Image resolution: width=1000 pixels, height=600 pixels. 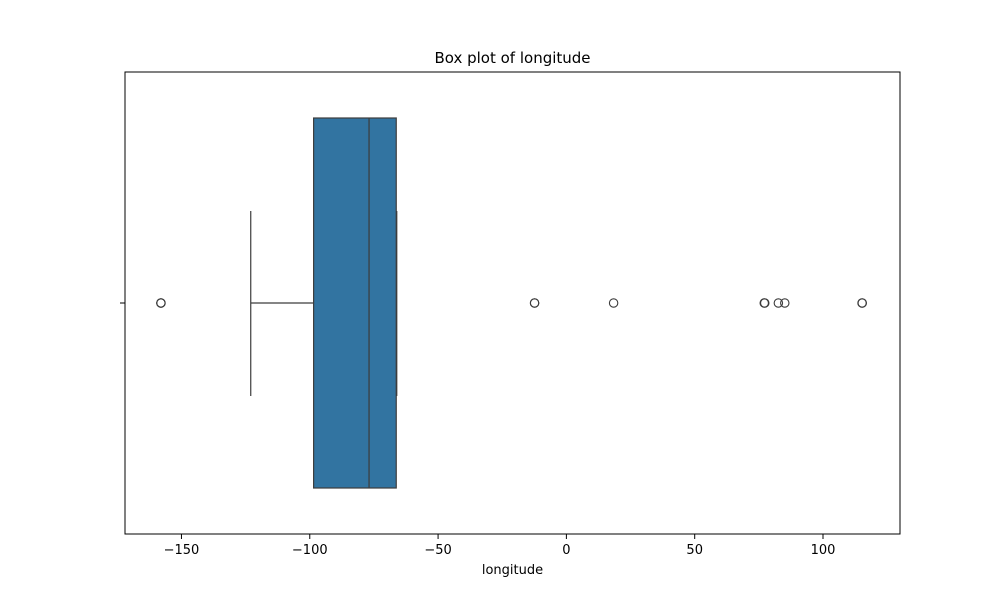 I want to click on x-tick-label: −100, so click(x=310, y=550).